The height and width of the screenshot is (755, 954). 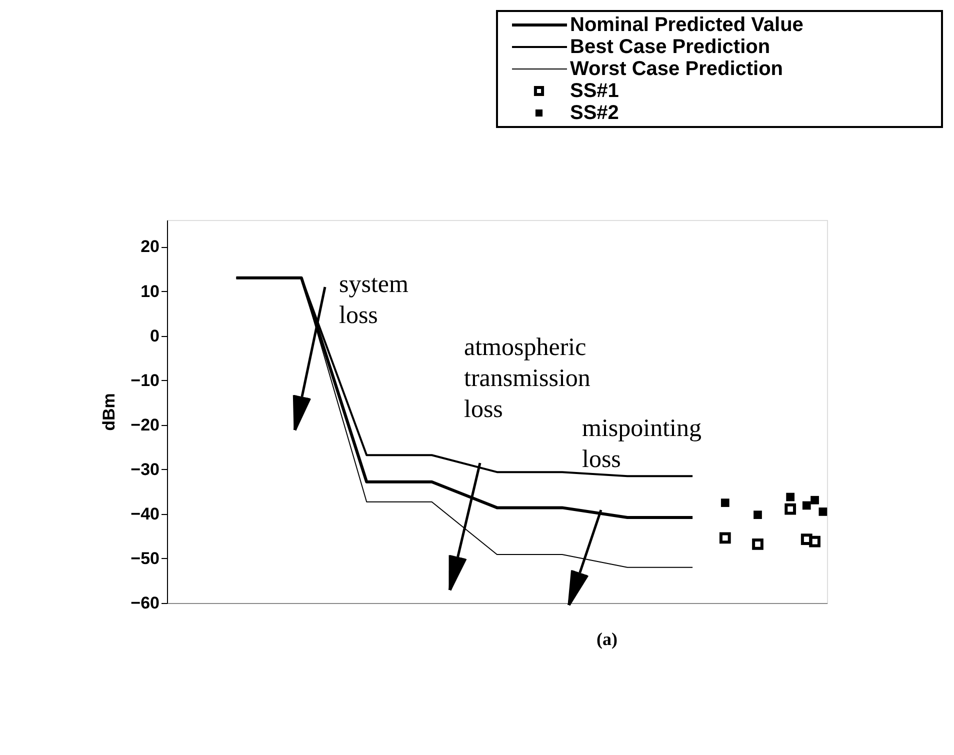 I want to click on text: (a), so click(x=607, y=639).